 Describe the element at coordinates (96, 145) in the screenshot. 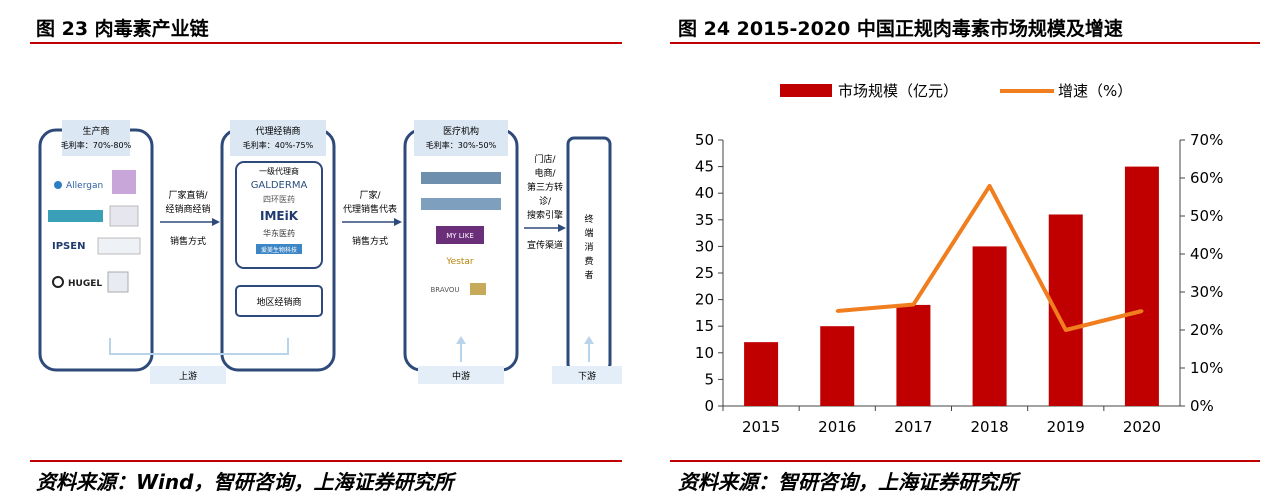

I see `producer-margin: 毛利率：70%-80%` at that location.